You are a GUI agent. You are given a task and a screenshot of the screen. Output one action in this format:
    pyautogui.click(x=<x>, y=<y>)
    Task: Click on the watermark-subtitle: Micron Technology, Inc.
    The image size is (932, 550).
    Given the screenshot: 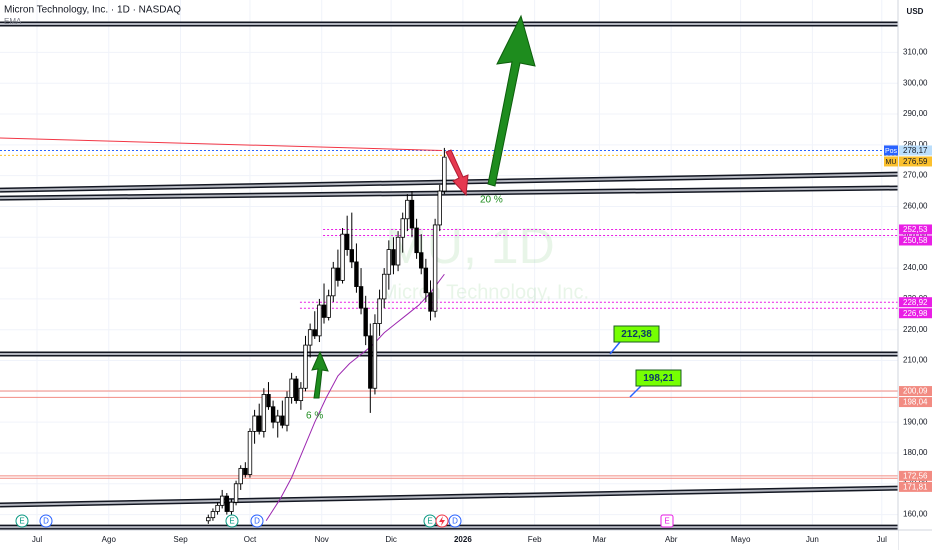 What is the action you would take?
    pyautogui.click(x=485, y=292)
    